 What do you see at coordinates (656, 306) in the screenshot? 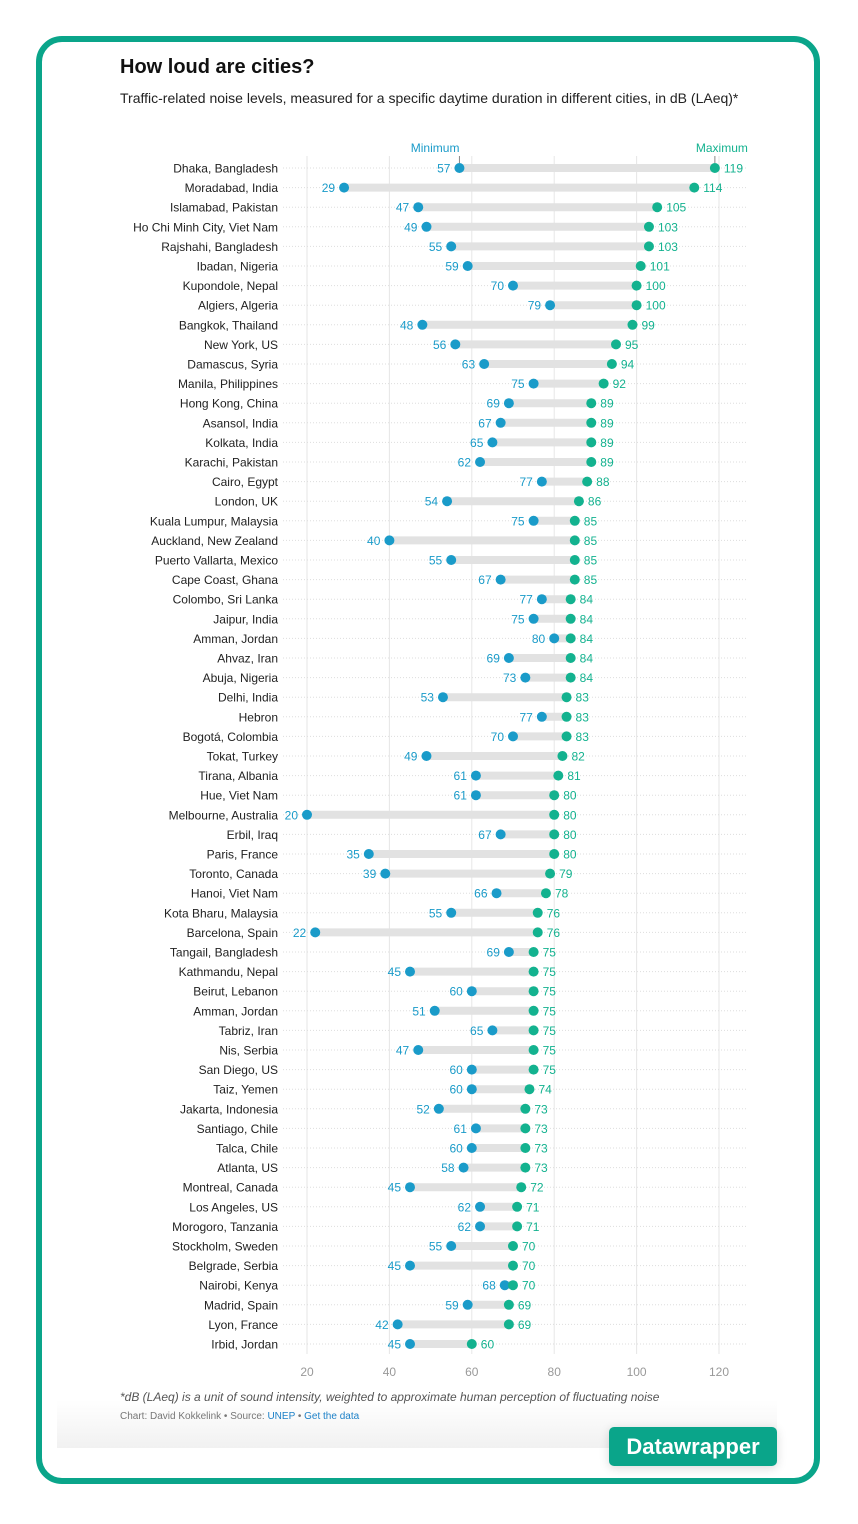
I see `max-value-label: 100` at bounding box center [656, 306].